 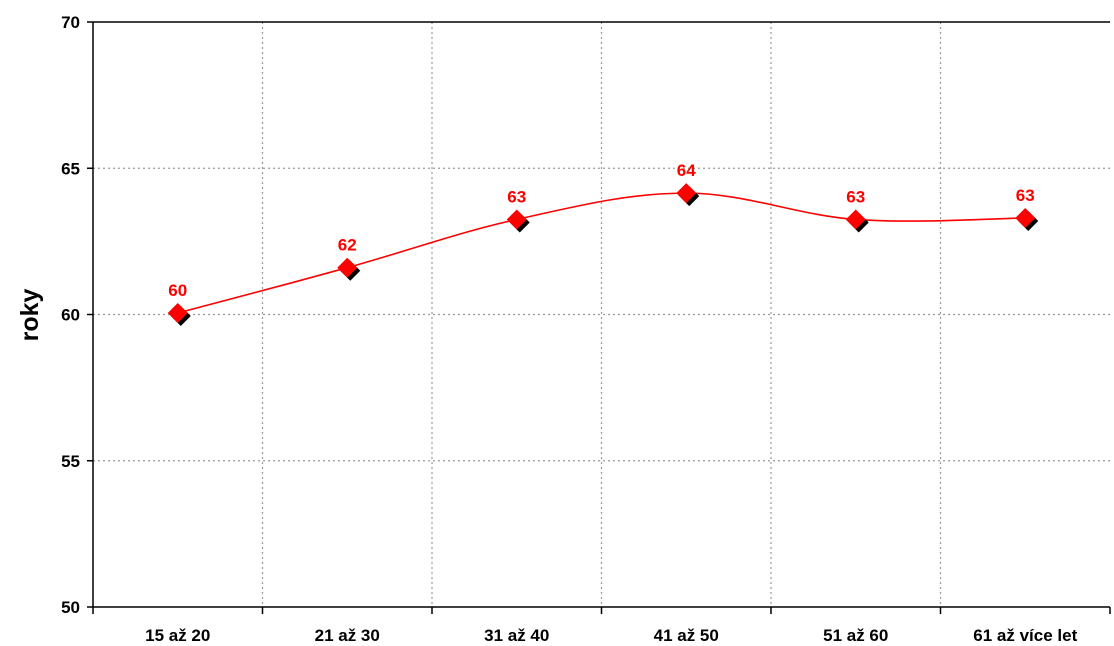 What do you see at coordinates (70, 315) in the screenshot?
I see `y-tick-label: 60` at bounding box center [70, 315].